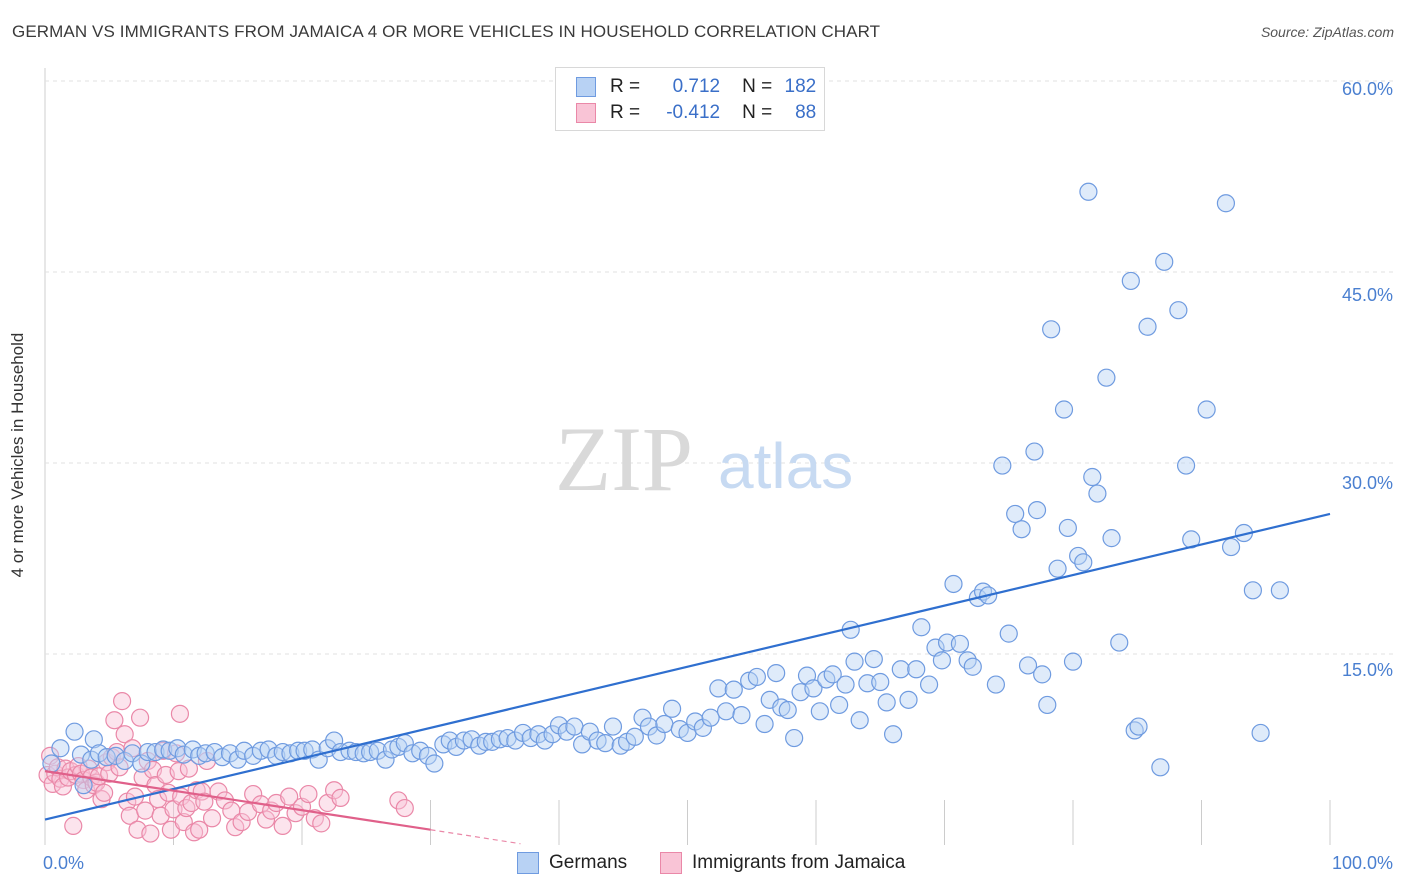 Image resolution: width=1406 pixels, height=892 pixels. What do you see at coordinates (625, 112) in the screenshot?
I see `legend-r-label: R =` at bounding box center [625, 112].